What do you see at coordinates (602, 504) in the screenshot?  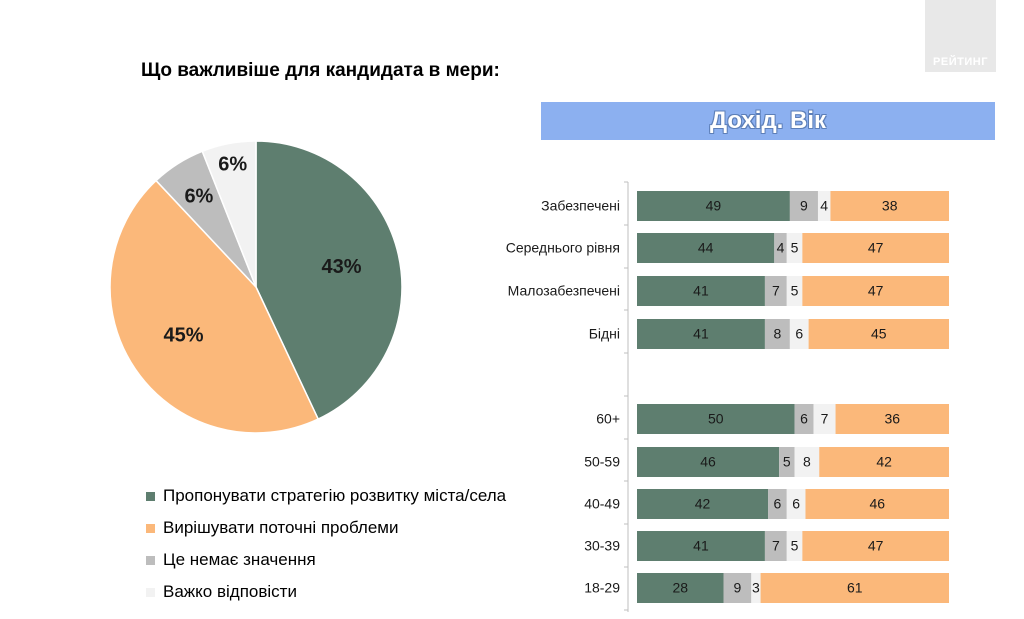 I see `bar-category-label: 40-49` at bounding box center [602, 504].